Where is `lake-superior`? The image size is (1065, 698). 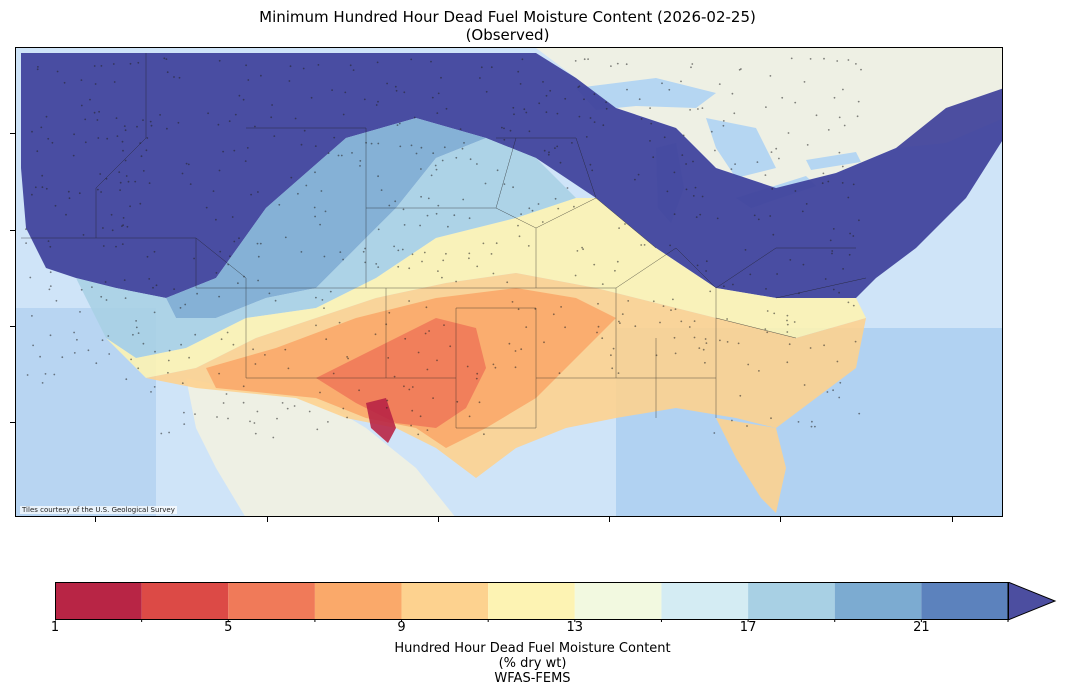 lake-superior is located at coordinates (646, 94).